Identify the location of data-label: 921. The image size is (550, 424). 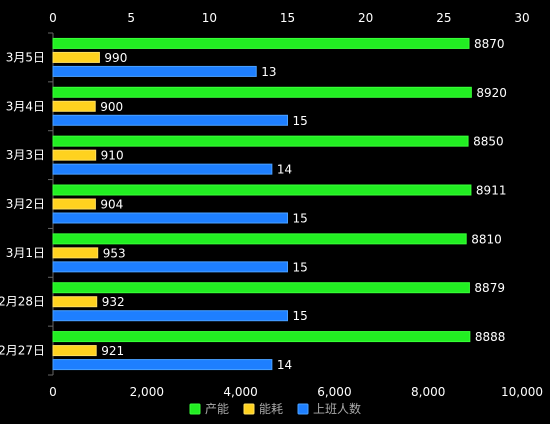
(112, 351).